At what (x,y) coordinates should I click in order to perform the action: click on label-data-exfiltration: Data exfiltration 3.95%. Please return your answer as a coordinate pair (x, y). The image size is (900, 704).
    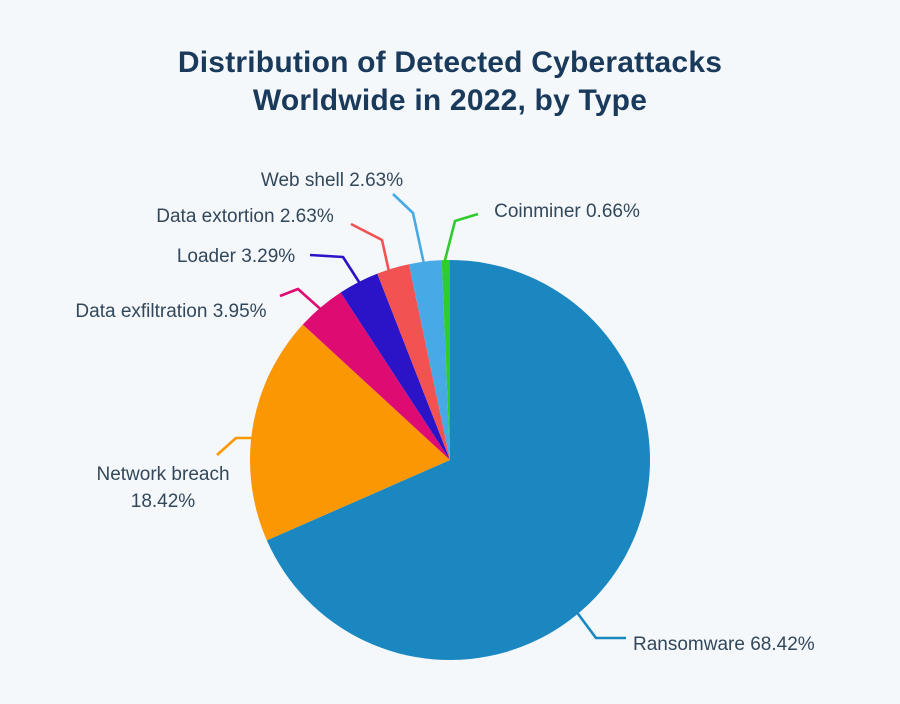
    Looking at the image, I should click on (171, 311).